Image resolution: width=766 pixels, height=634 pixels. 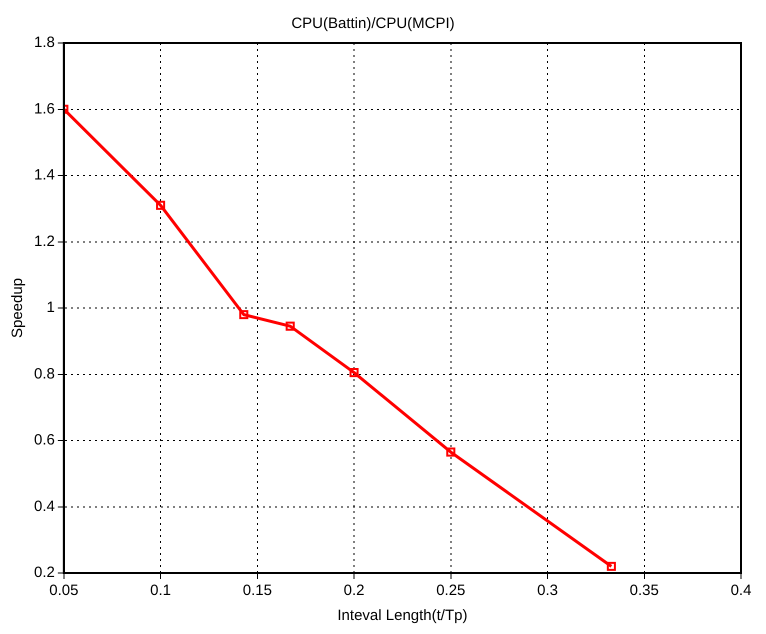 I want to click on y-tick-label: 1.4, so click(x=44, y=175).